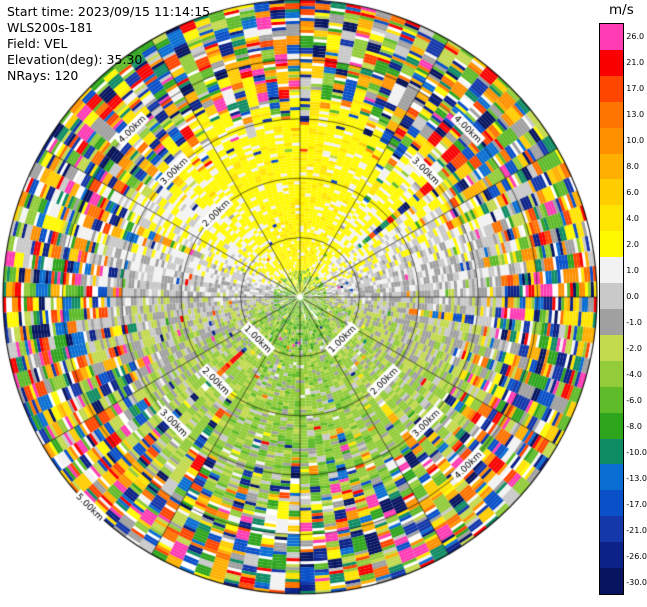  Describe the element at coordinates (37, 43) in the screenshot. I see `field-label: Field: VEL` at that location.